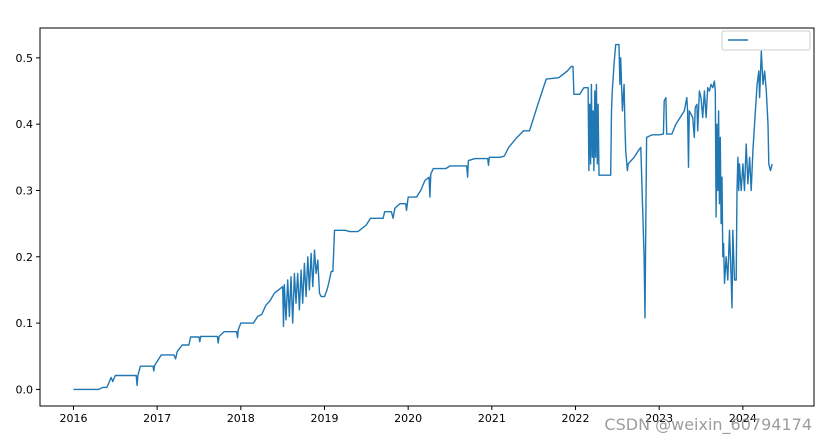 Image resolution: width=827 pixels, height=442 pixels. What do you see at coordinates (157, 418) in the screenshot?
I see `x-tick-label: 2017` at bounding box center [157, 418].